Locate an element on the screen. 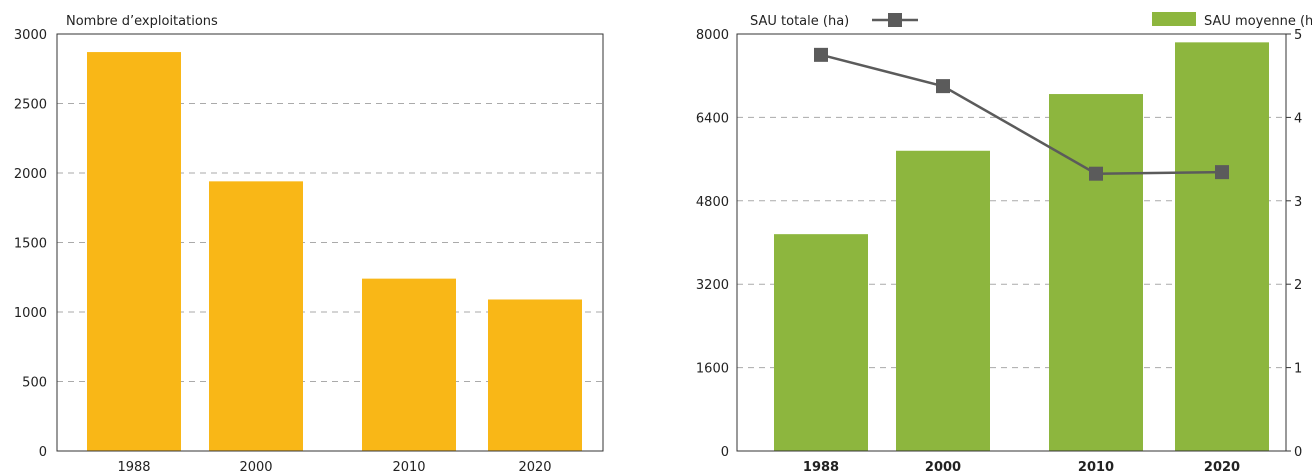 Image resolution: width=1312 pixels, height=475 pixels. left-x-tick-2020: 2020 is located at coordinates (534, 467).